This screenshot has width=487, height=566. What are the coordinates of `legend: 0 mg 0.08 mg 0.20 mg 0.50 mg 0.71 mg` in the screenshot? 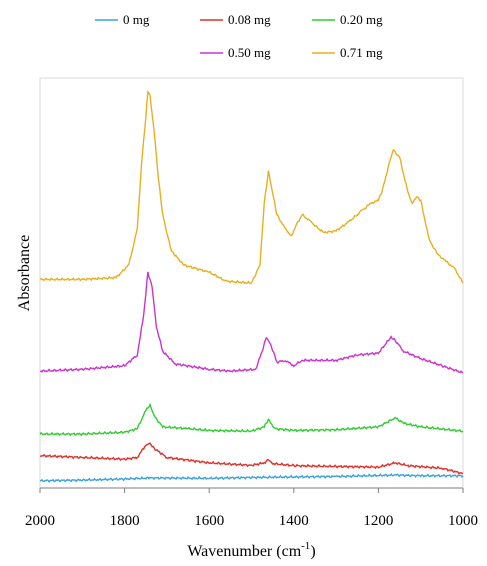 It's located at (239, 36).